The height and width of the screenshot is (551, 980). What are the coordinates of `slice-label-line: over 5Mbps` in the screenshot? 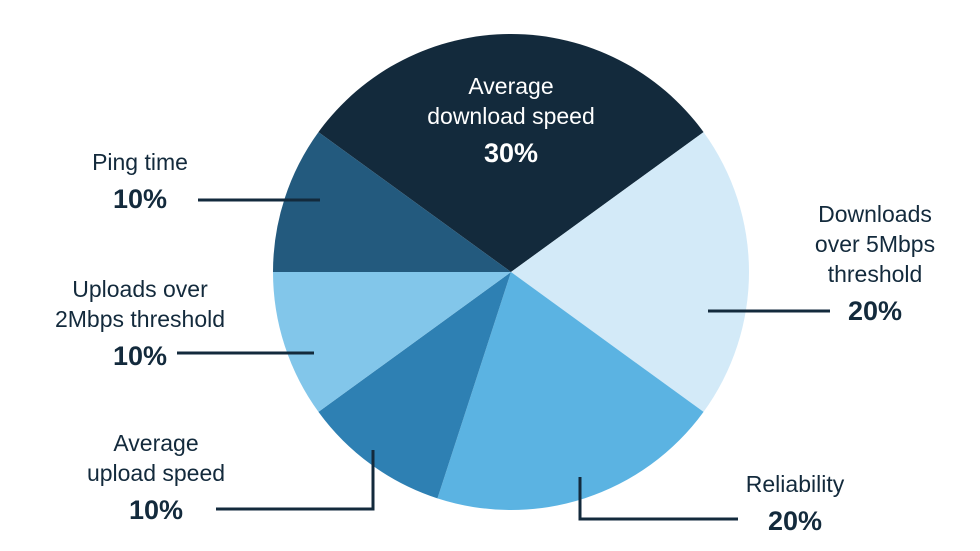 It's located at (875, 244).